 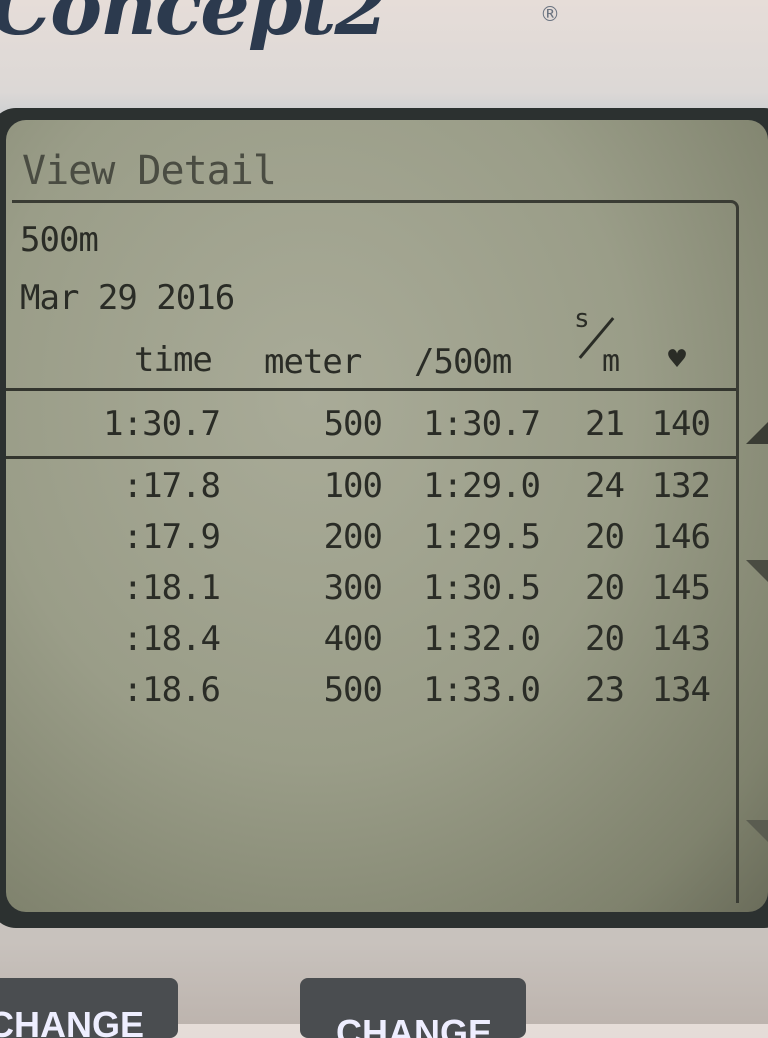 What do you see at coordinates (677, 359) in the screenshot?
I see `heart-icon: ♥` at bounding box center [677, 359].